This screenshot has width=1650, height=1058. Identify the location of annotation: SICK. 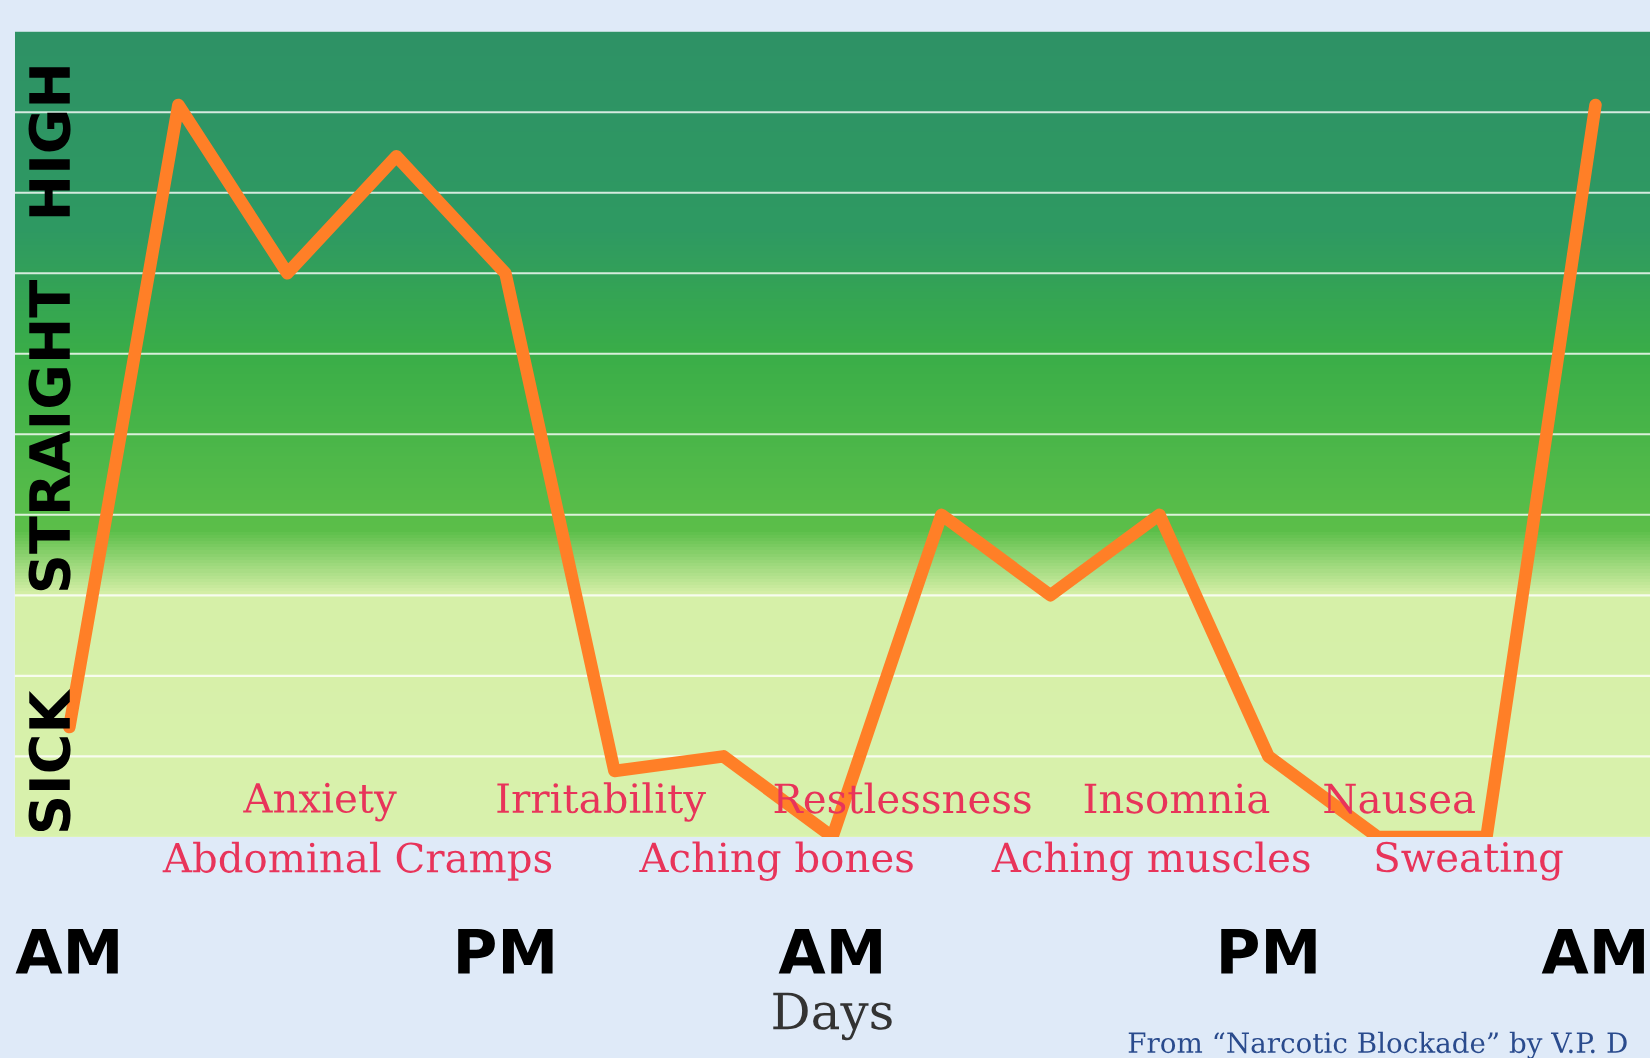
(49, 760).